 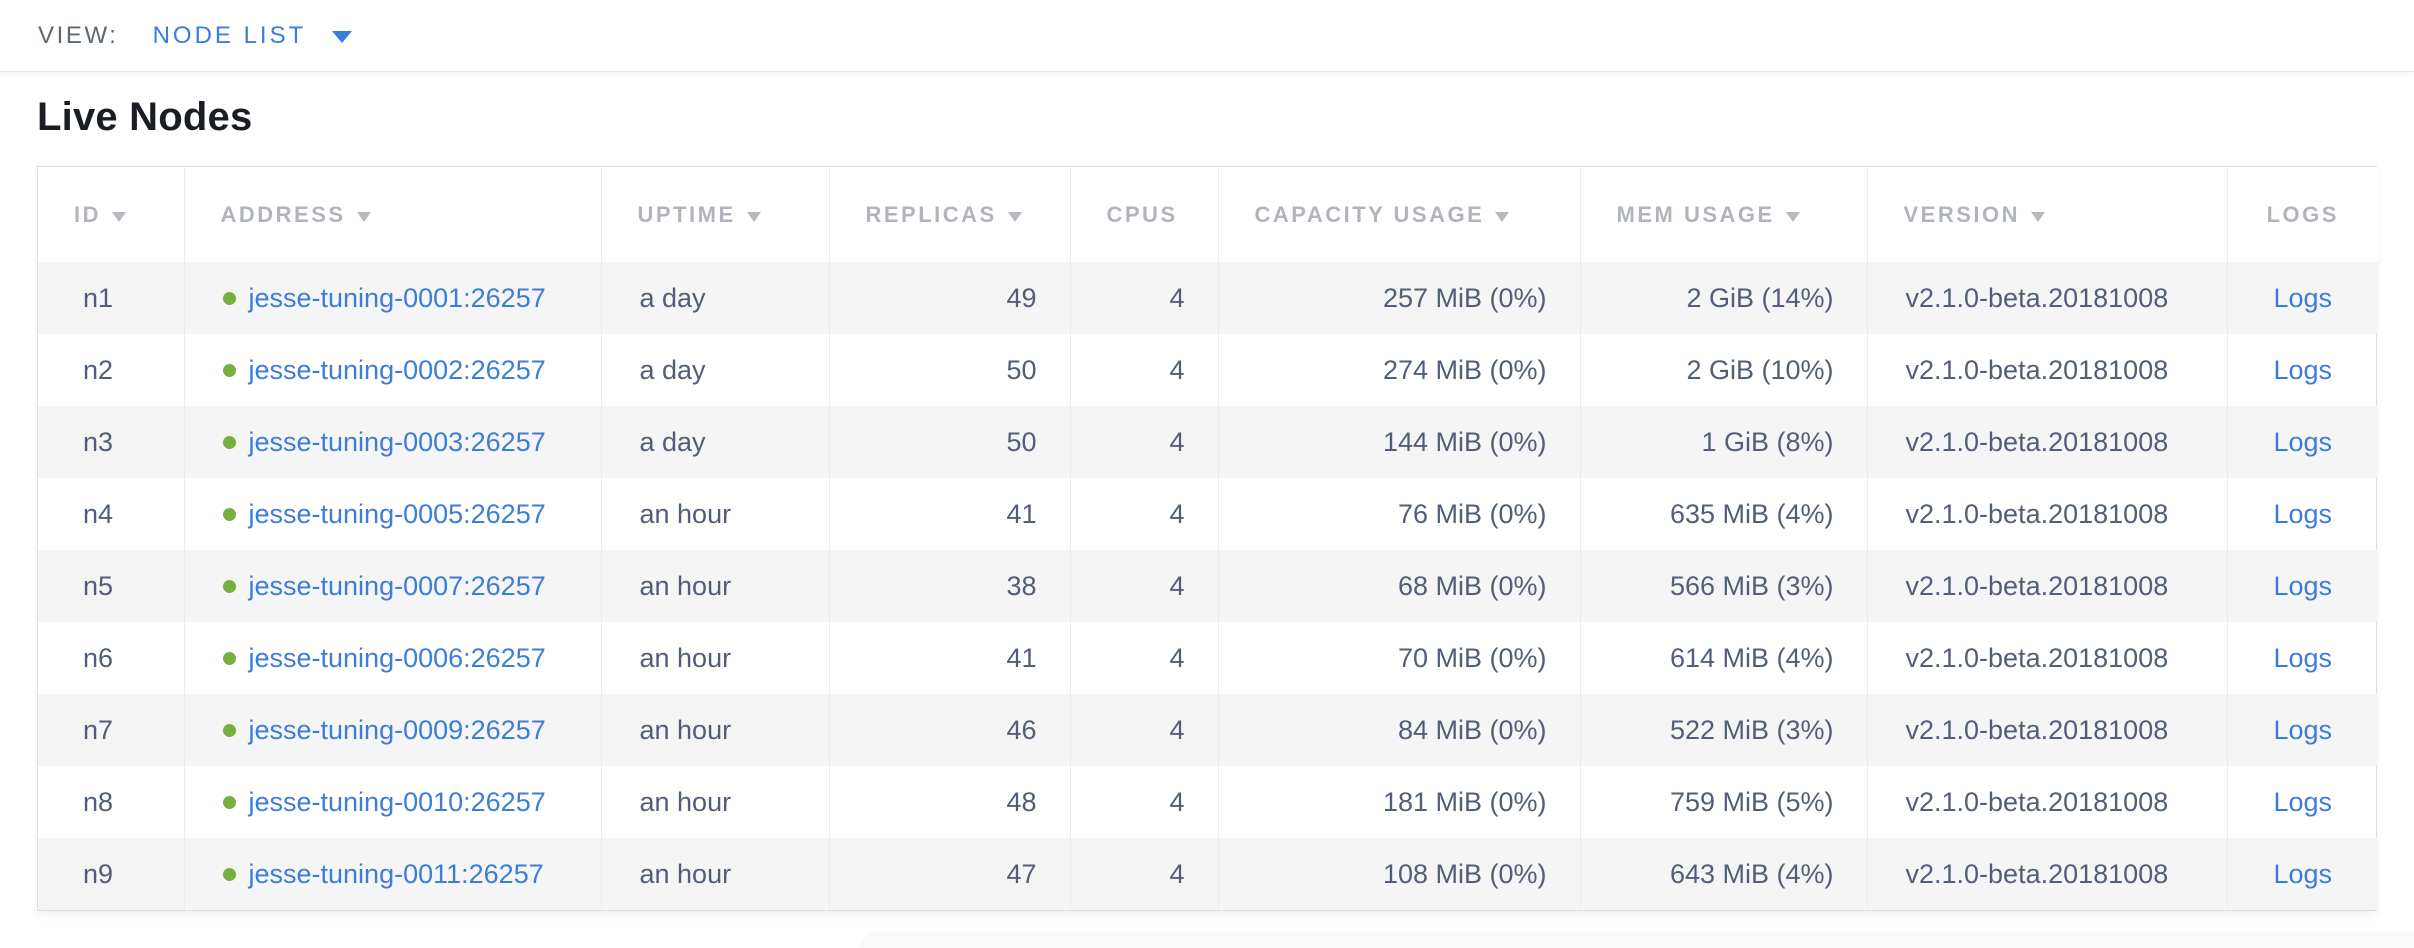 I want to click on column-header-version: VERSION, so click(x=2047, y=214).